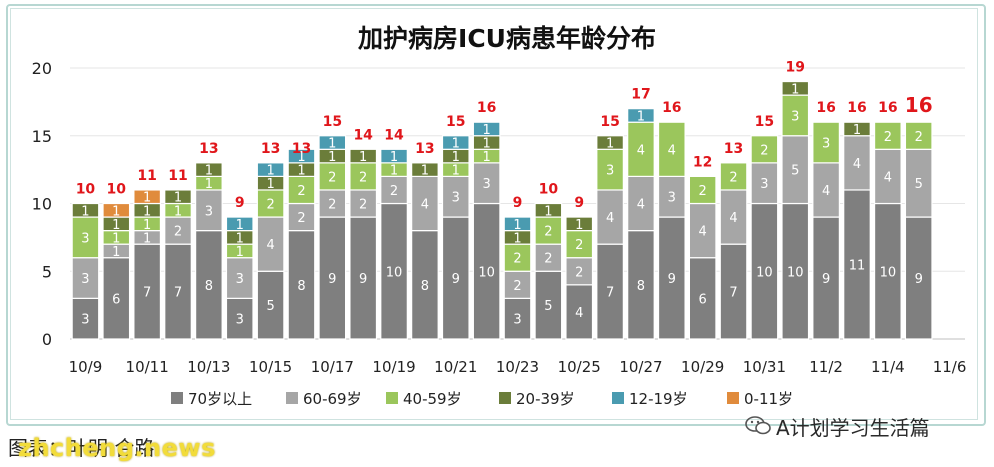 The image size is (994, 467). I want to click on x-tick-label: 10/25, so click(579, 367).